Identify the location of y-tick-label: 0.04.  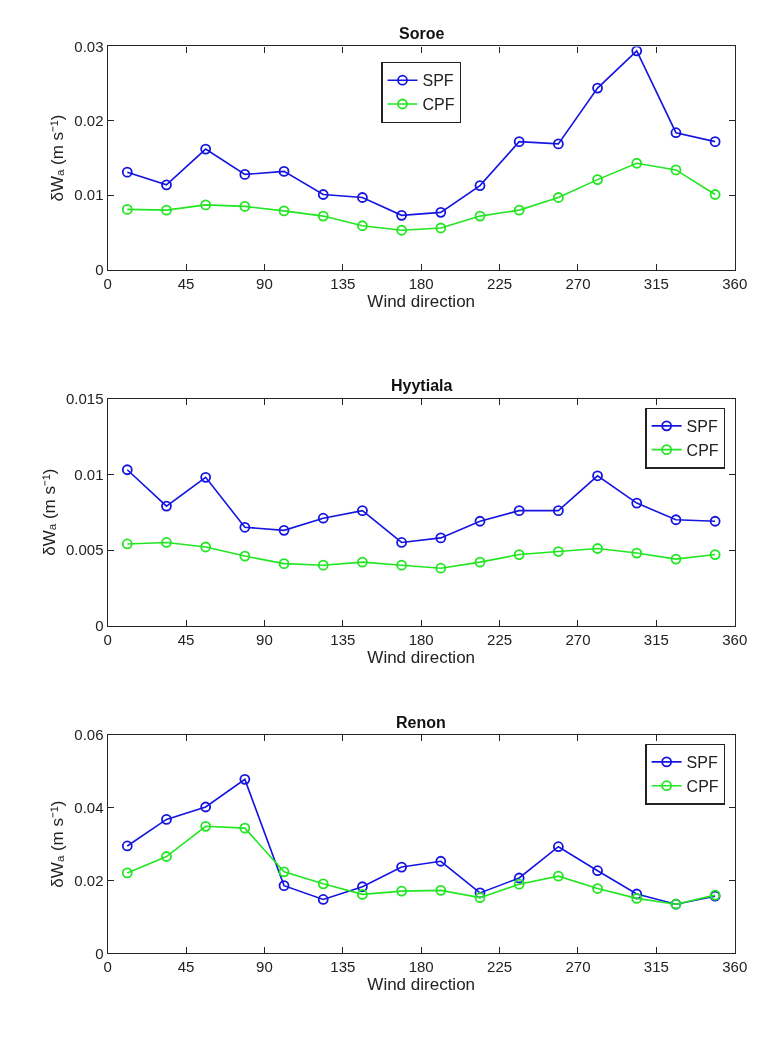
(89, 807).